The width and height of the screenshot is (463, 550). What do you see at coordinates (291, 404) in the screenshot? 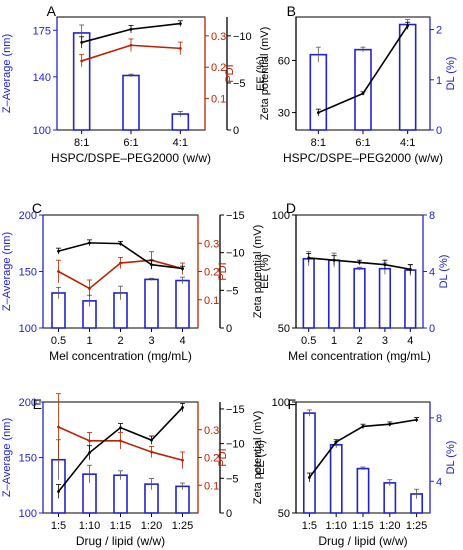
I see `panel-letter: F` at bounding box center [291, 404].